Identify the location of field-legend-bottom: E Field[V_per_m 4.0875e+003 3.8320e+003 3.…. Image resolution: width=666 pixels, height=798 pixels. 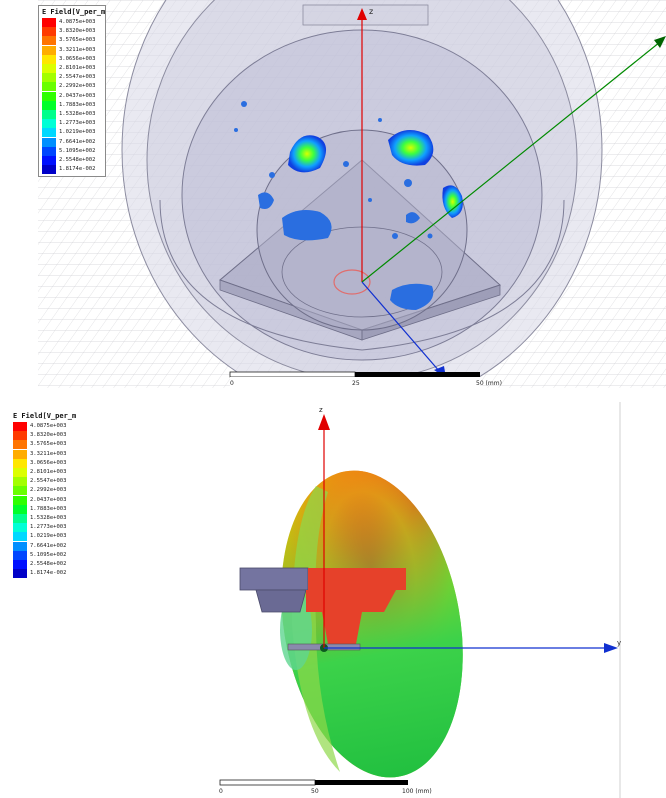
(43, 496).